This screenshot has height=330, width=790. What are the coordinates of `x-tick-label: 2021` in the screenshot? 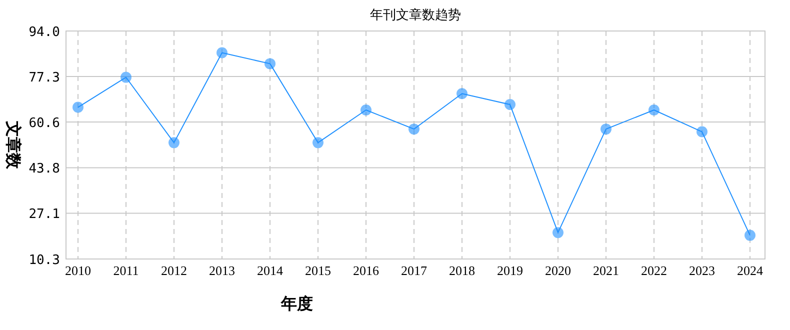 It's located at (606, 270).